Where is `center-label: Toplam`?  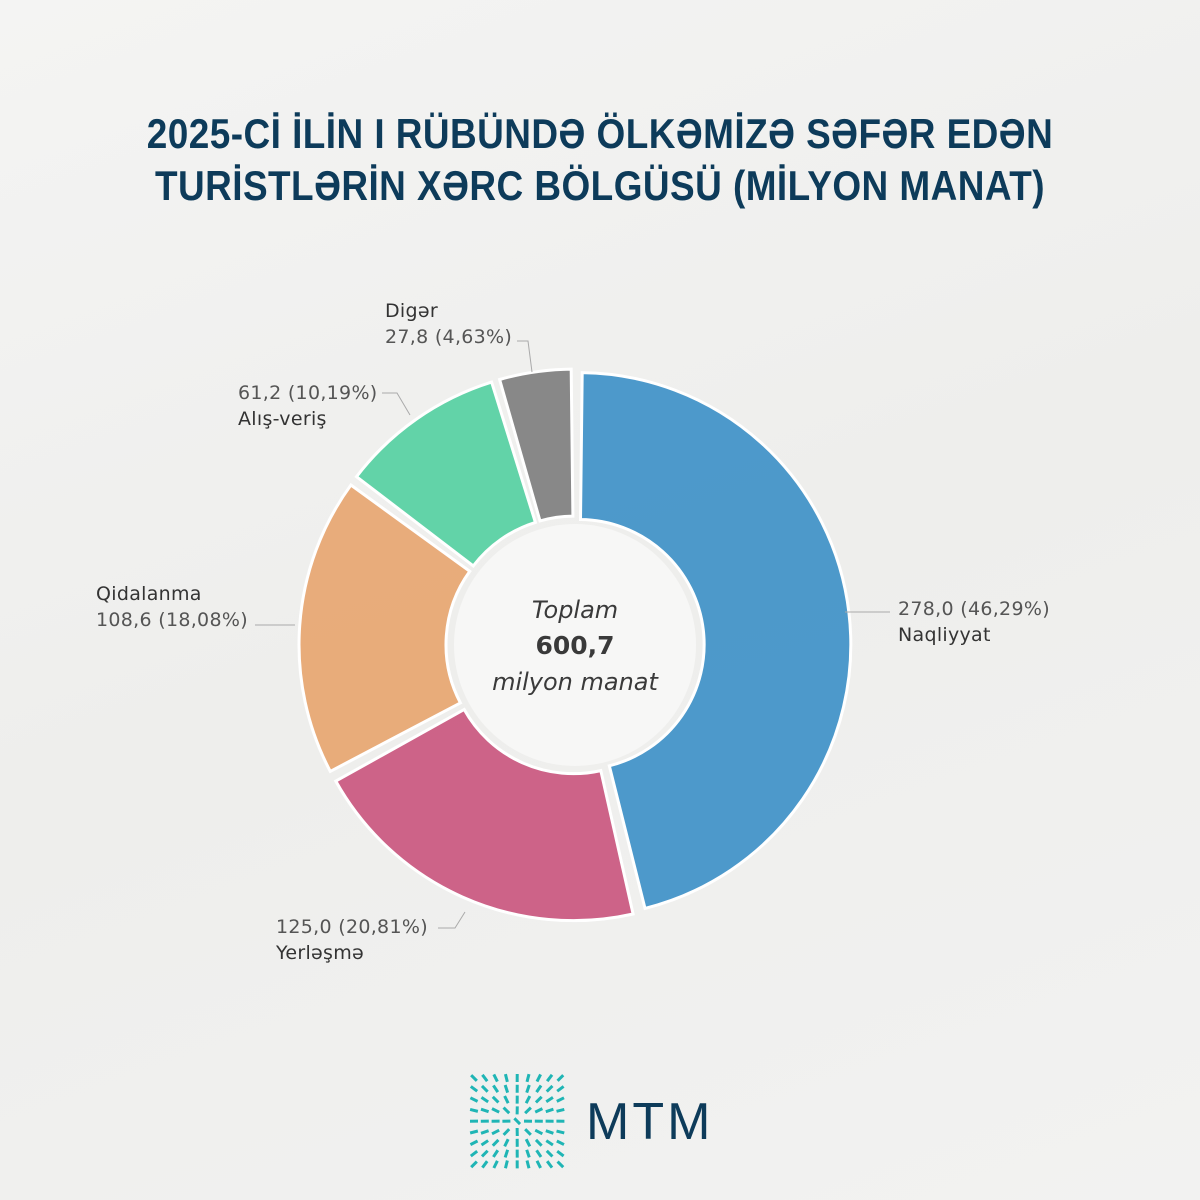 center-label: Toplam is located at coordinates (575, 610).